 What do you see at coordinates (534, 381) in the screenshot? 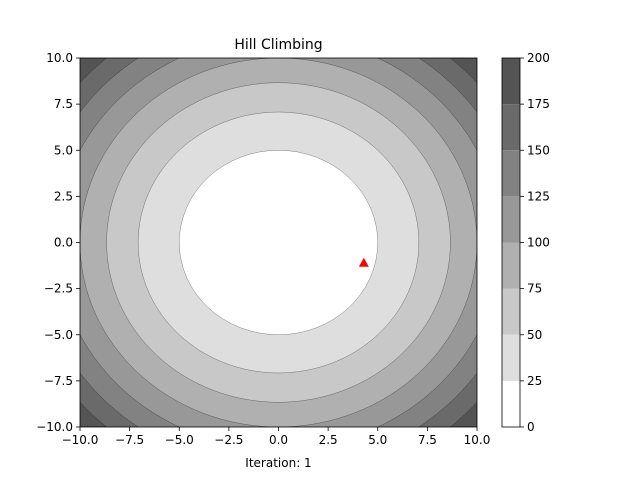
I see `colorbar-tick-label: 25` at bounding box center [534, 381].